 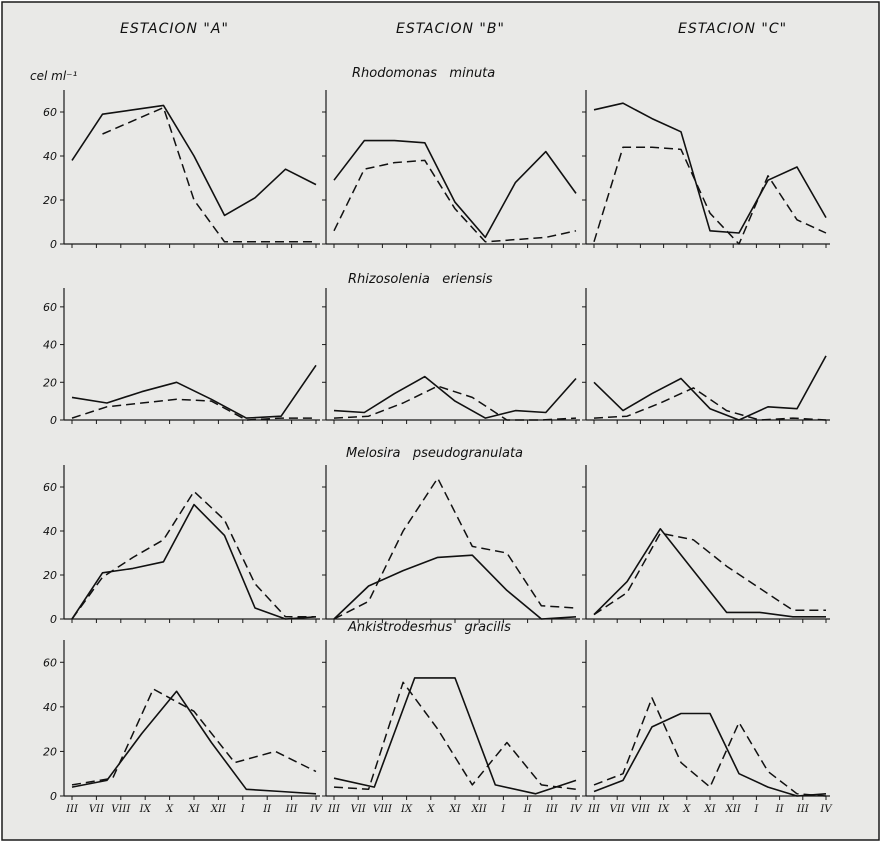 I want to click on y-unit-label: cel ml⁻¹, so click(x=53, y=76).